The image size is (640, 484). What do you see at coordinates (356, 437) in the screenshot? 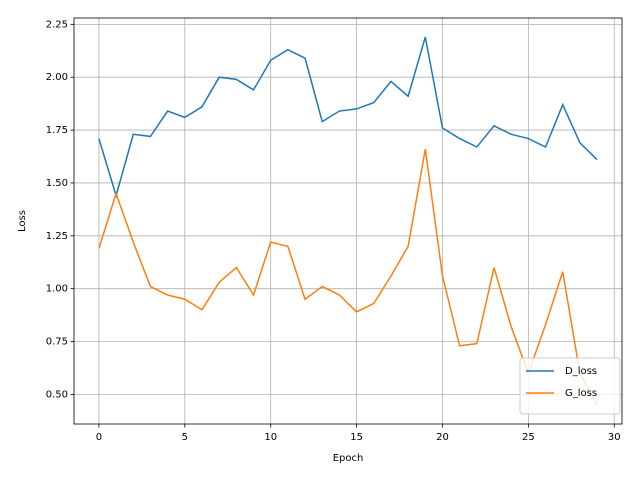
I see `x-tick-label: 15` at bounding box center [356, 437].